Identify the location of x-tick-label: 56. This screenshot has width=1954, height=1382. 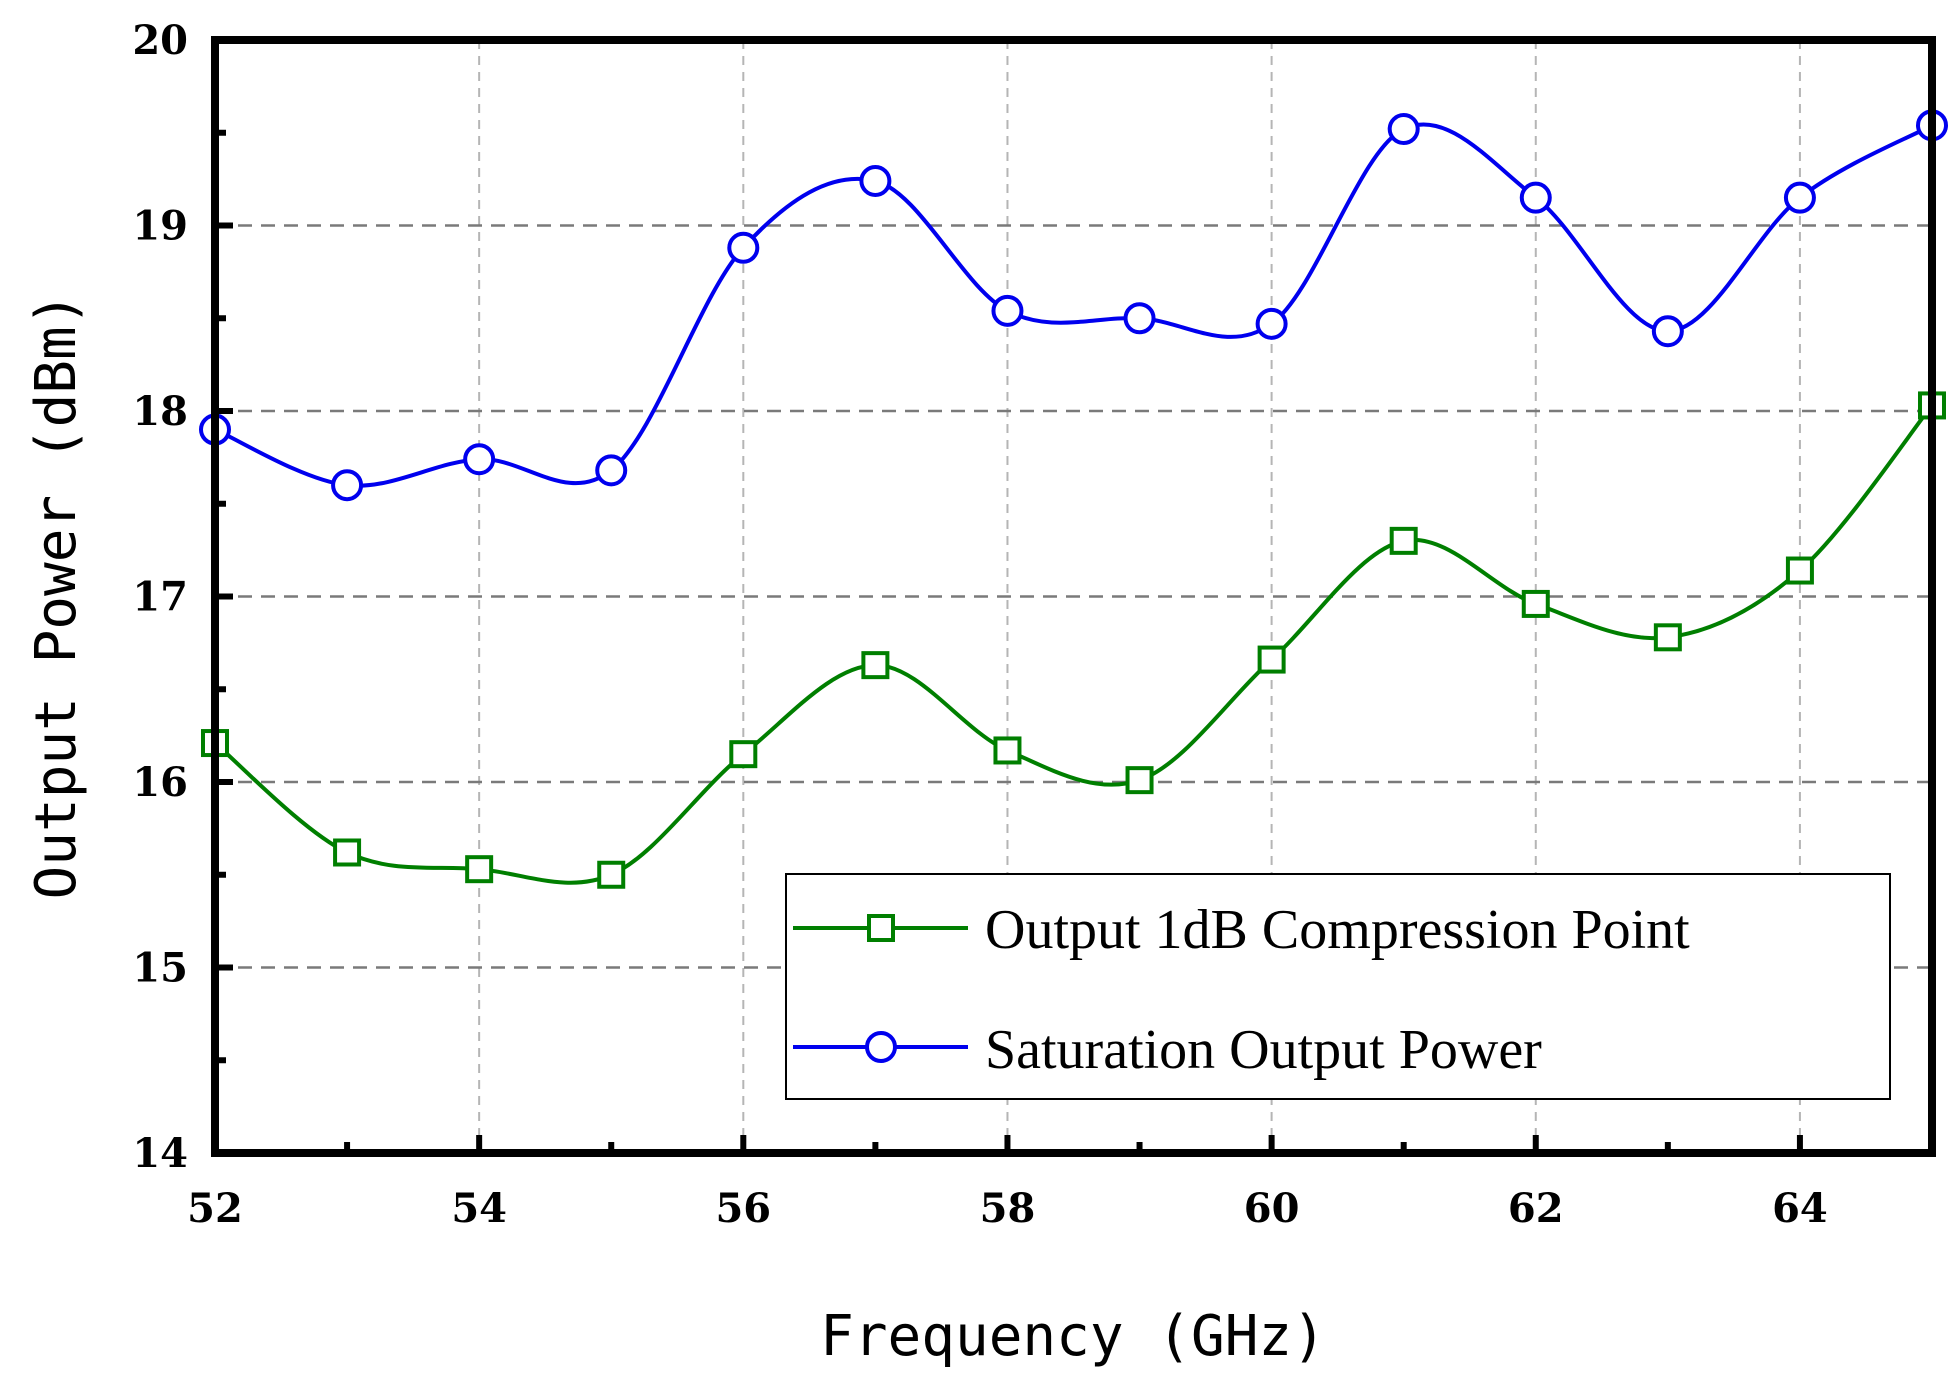
(743, 1208).